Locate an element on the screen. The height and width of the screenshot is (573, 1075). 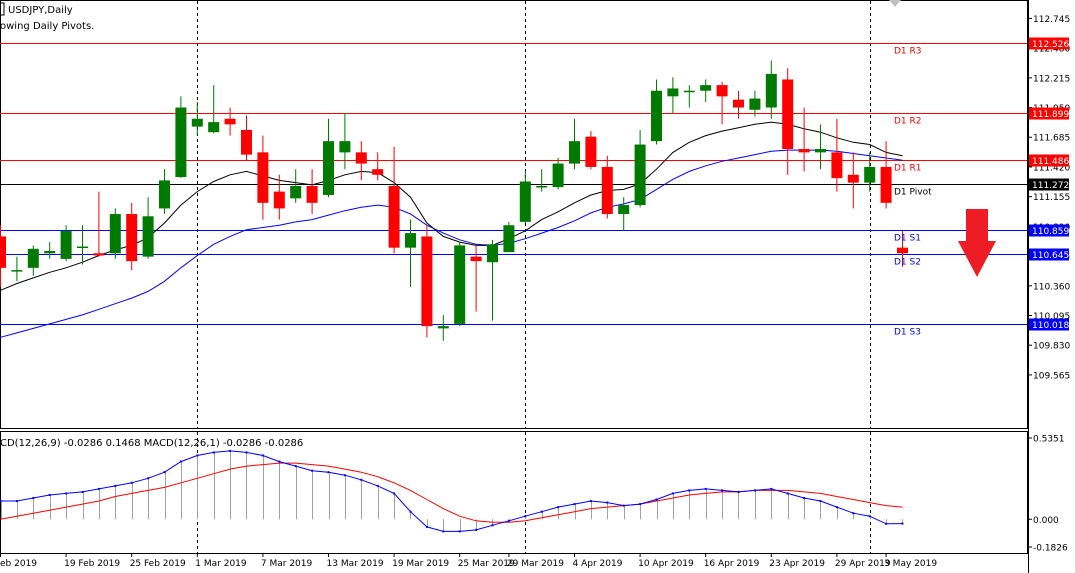
pivot-labels: D1 R3 D1 R2 D1 R1 D1 Pivot D1 S1 D1 S2 D1 S3 is located at coordinates (913, 192).